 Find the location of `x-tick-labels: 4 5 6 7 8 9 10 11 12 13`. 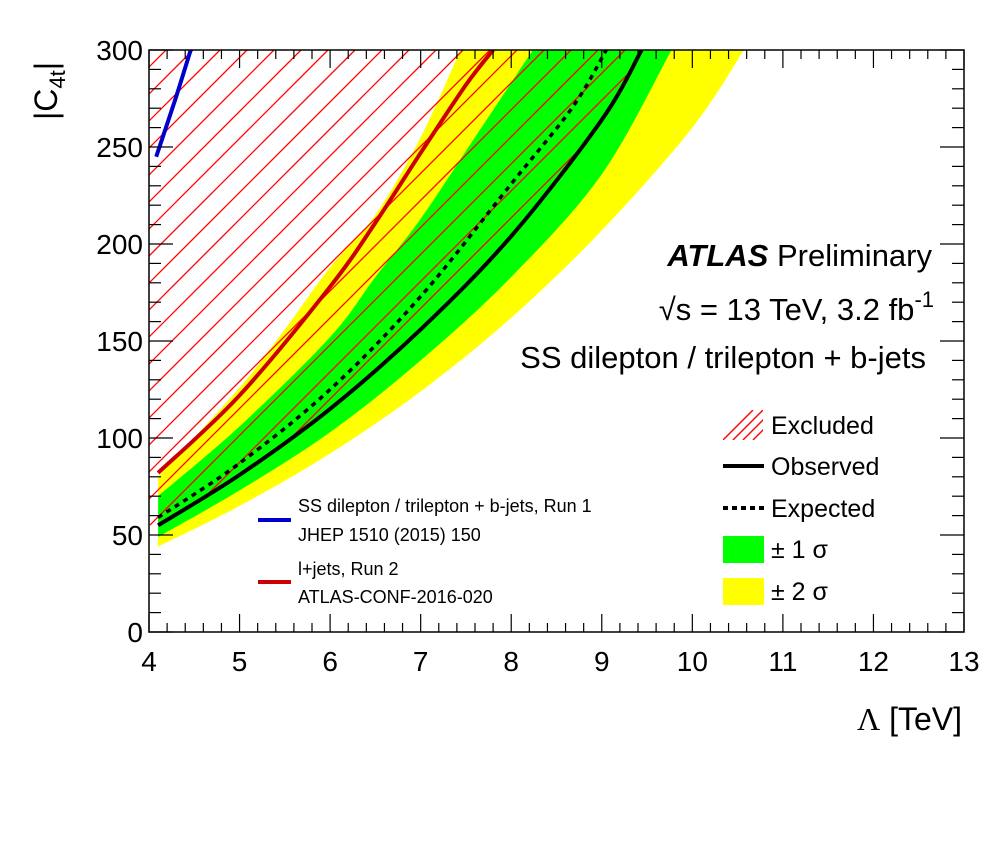

x-tick-labels: 4 5 6 7 8 9 10 11 12 13 is located at coordinates (560, 661).